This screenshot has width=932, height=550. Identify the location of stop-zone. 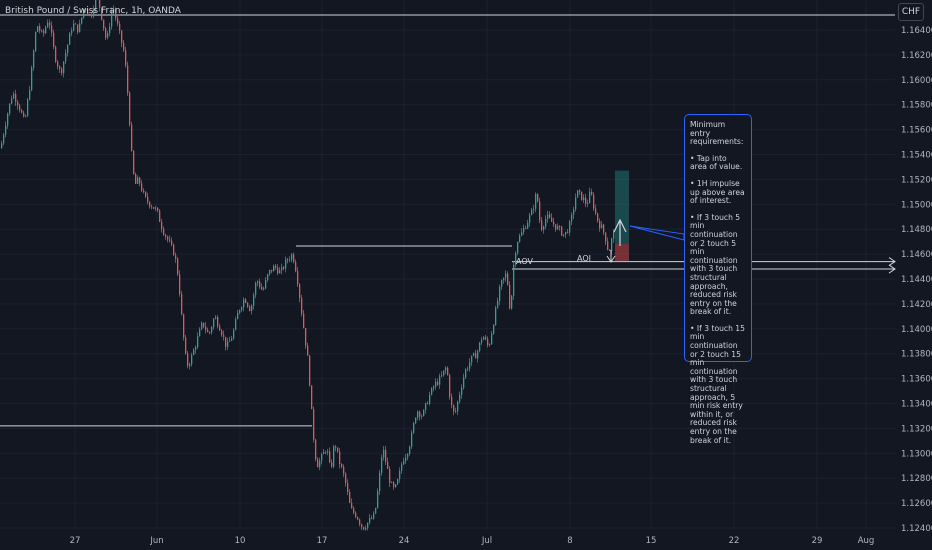
(622, 253).